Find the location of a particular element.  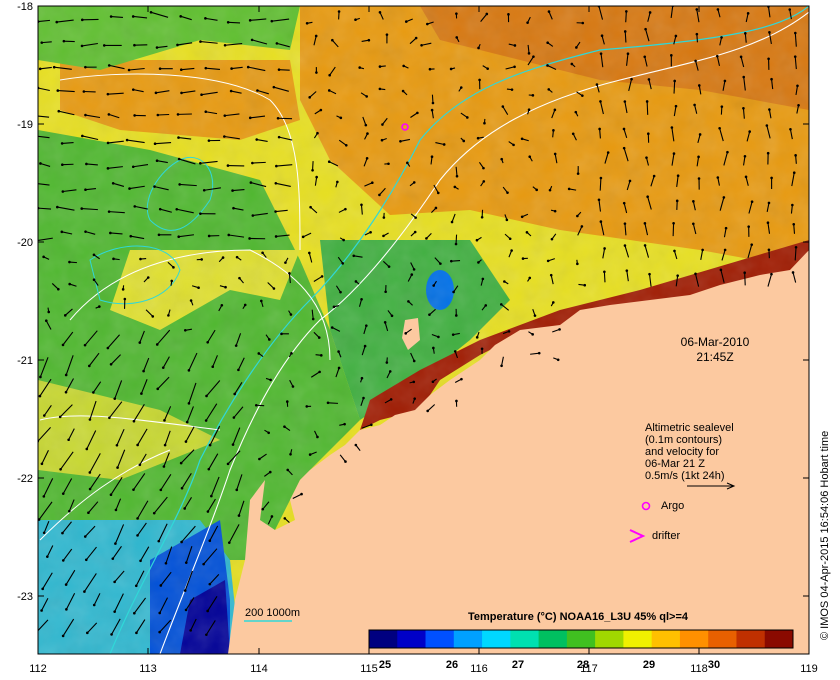

lon-tick-label: 116 is located at coordinates (479, 669).